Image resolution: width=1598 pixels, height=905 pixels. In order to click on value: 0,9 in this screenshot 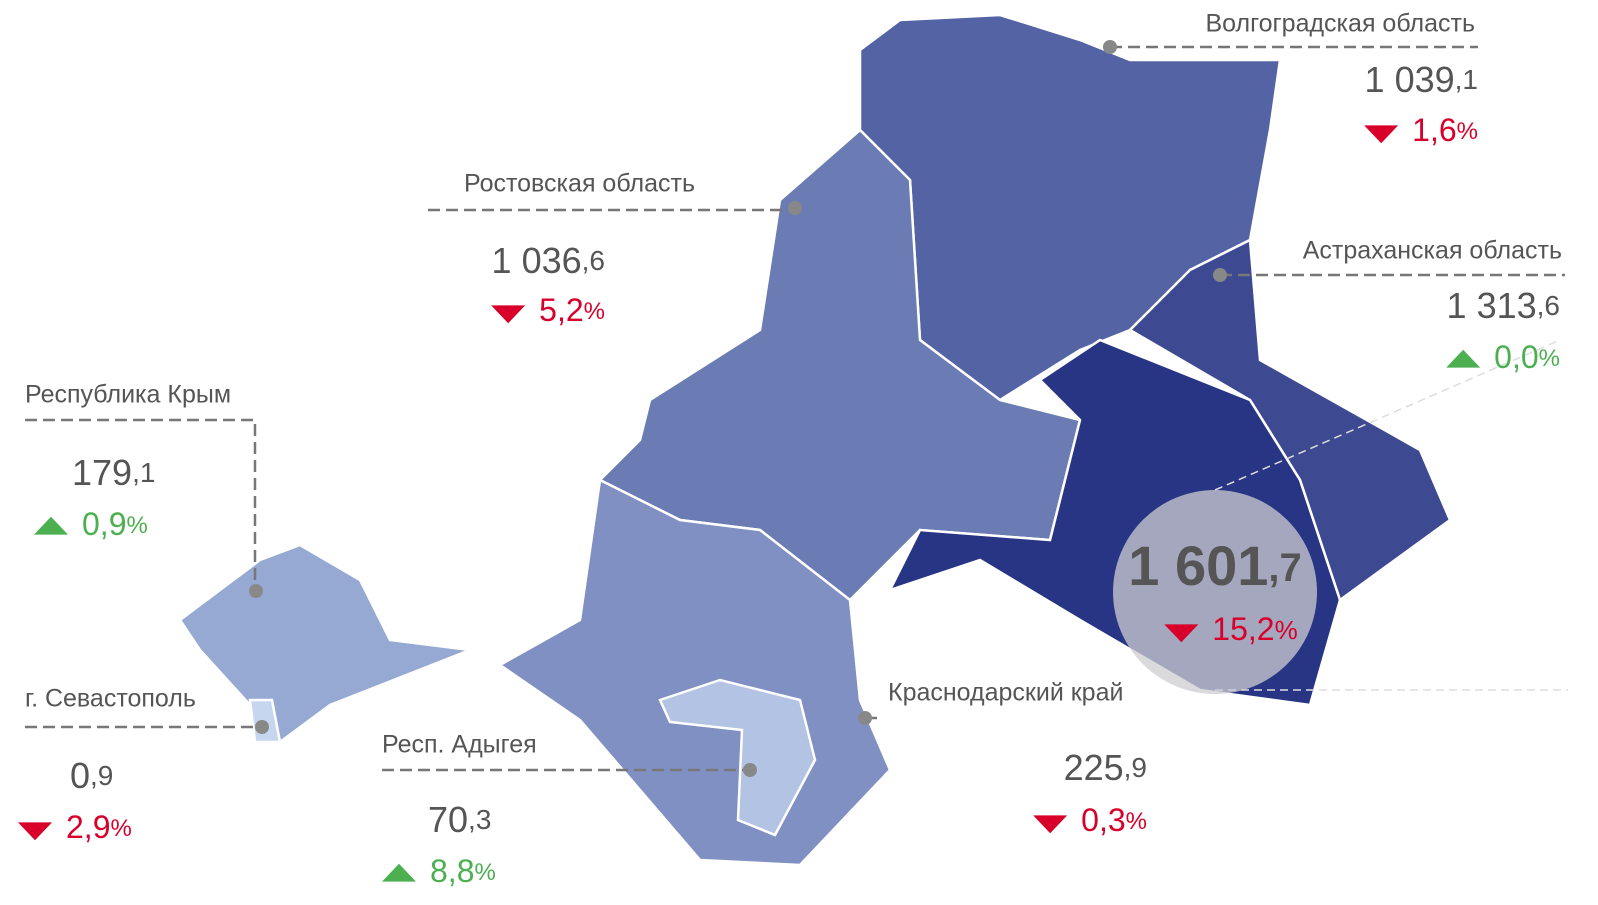, I will do `click(91, 775)`.